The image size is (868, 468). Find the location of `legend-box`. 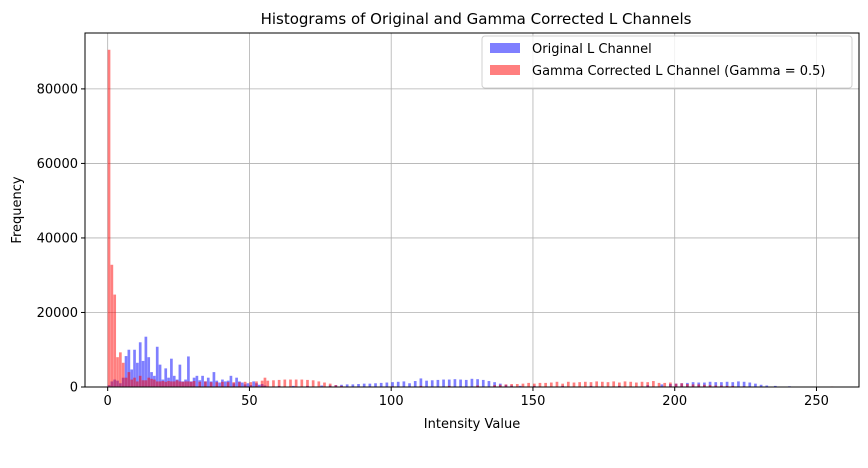

legend-box is located at coordinates (667, 62).